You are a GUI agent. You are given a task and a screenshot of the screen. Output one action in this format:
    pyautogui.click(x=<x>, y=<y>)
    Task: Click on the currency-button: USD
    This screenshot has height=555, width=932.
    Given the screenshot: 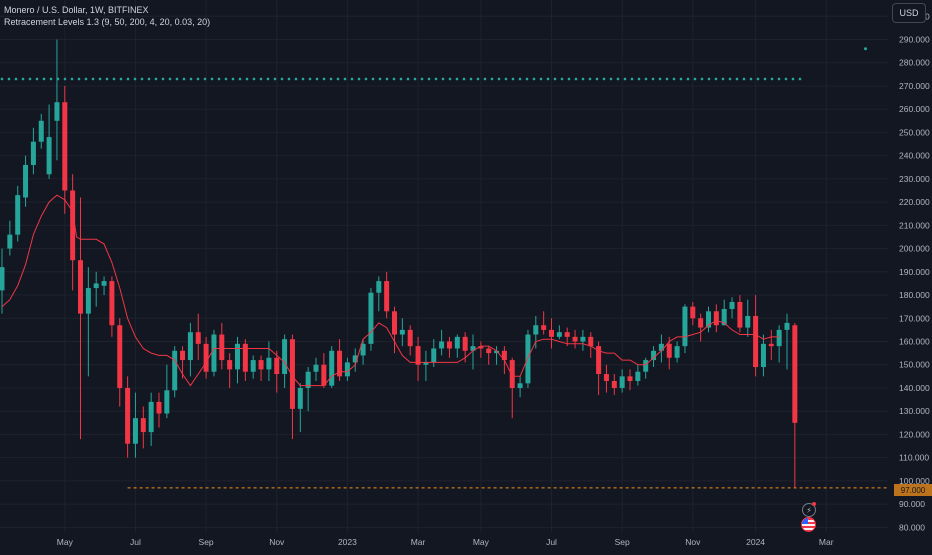 What is the action you would take?
    pyautogui.click(x=909, y=13)
    